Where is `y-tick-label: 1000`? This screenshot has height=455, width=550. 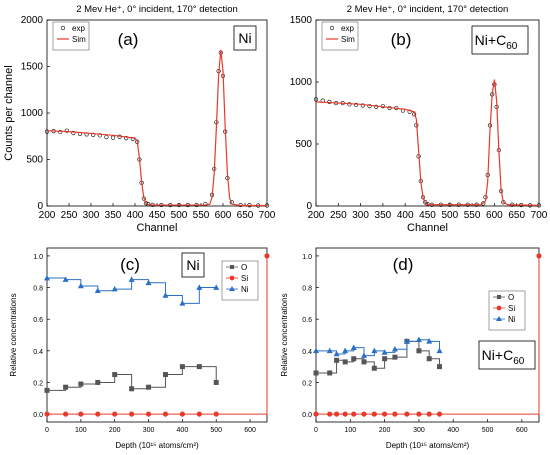
y-tick-label: 1000 is located at coordinates (32, 113).